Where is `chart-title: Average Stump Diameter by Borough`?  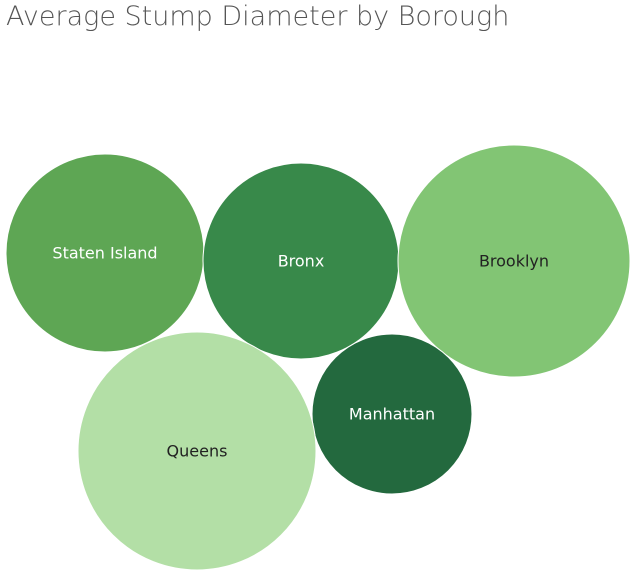 chart-title: Average Stump Diameter by Borough is located at coordinates (258, 16).